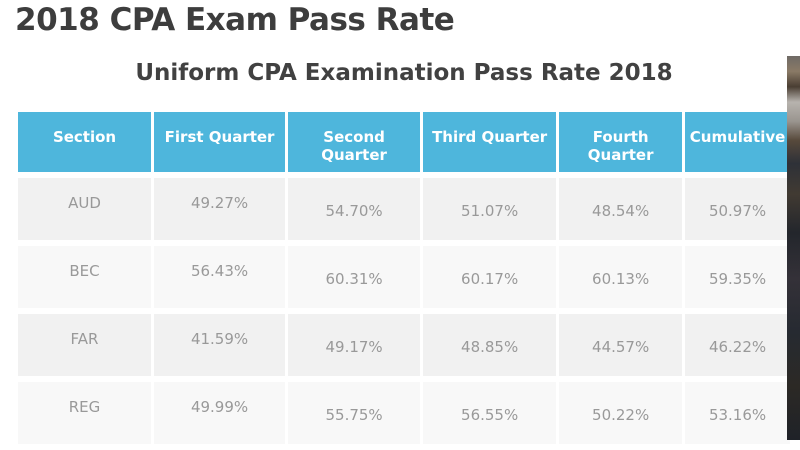 This screenshot has height=450, width=800. I want to click on table-row-far: FAR 41.59% 49.17% 48.85% 44.57% 46.22%, so click(404, 345).